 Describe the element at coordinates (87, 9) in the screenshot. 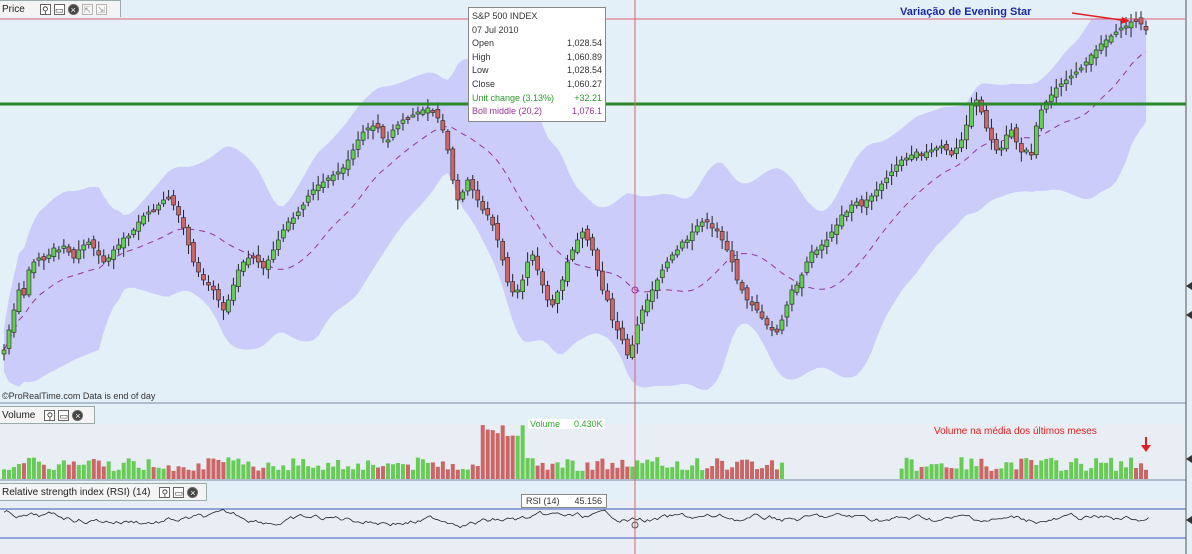

I see `maximize-icon: ⇱` at that location.